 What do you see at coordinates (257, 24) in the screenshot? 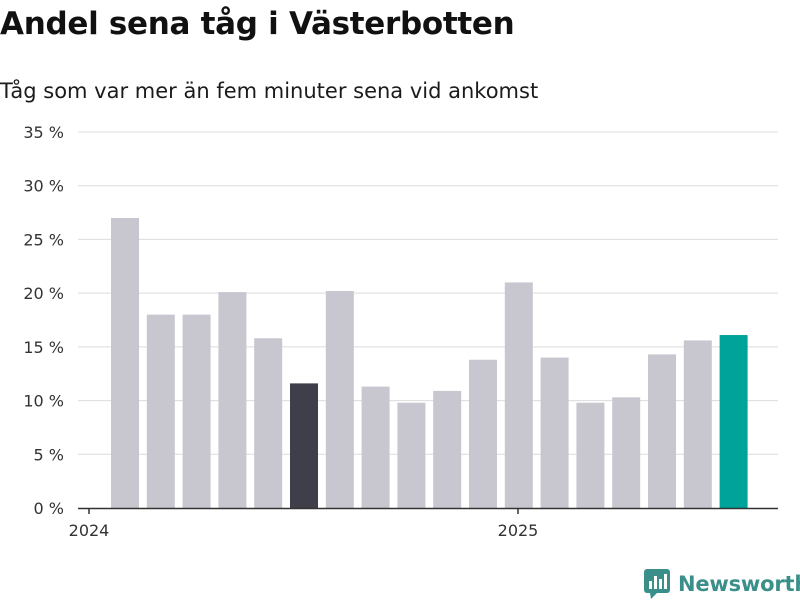
I see `chart-title: Andel sena tåg i Västerbotten` at bounding box center [257, 24].